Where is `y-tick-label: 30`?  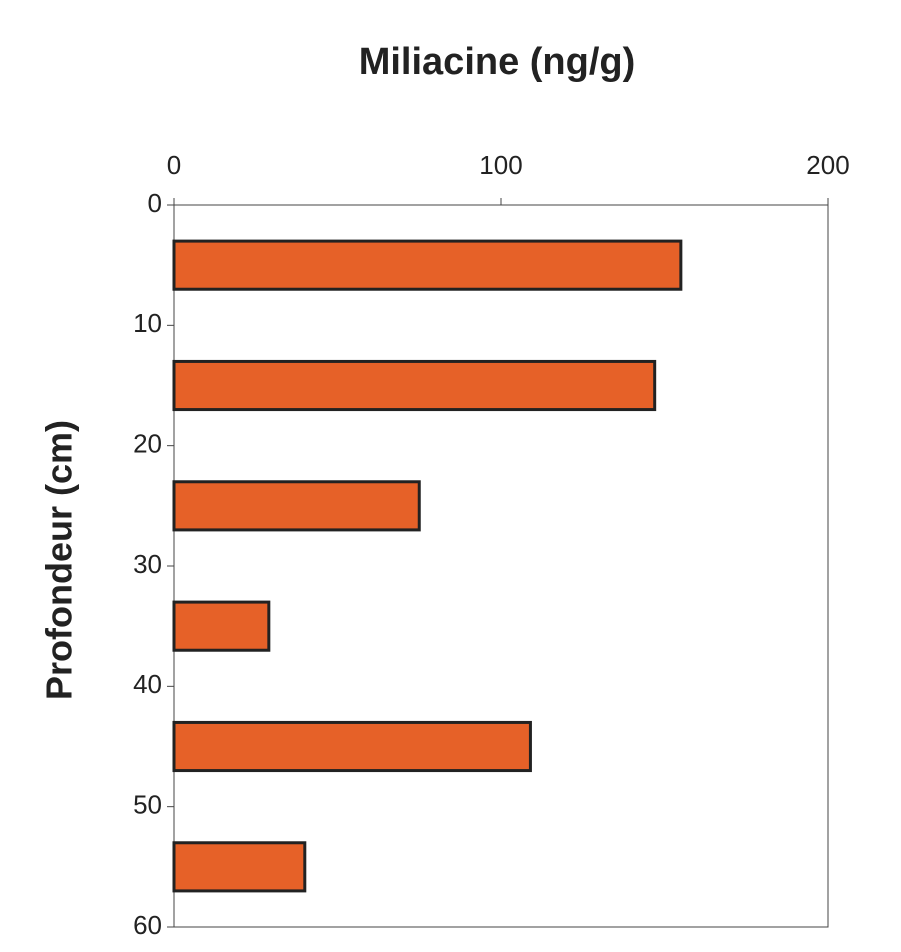
y-tick-label: 30 is located at coordinates (147, 564).